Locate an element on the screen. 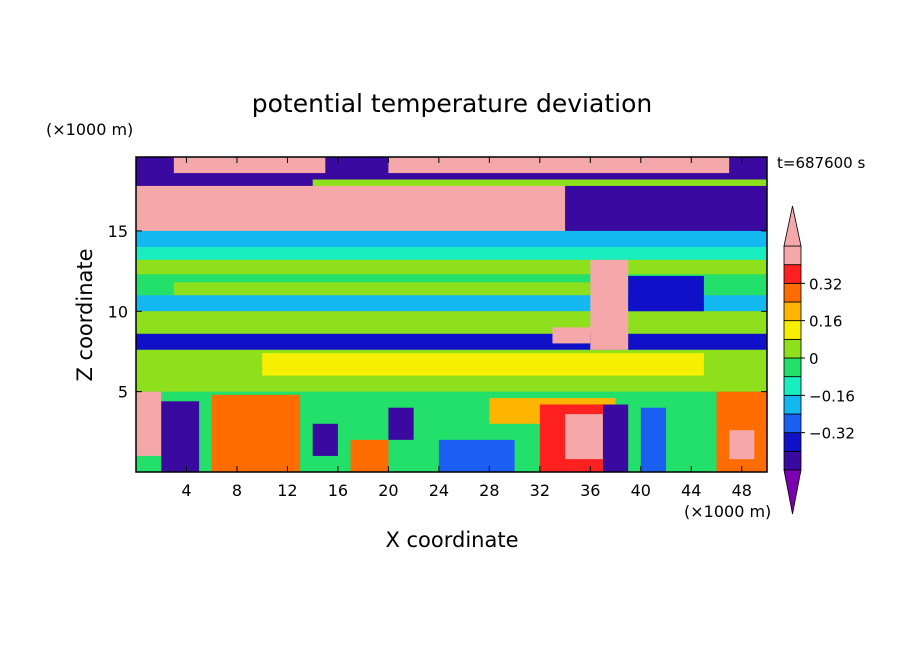 The height and width of the screenshot is (654, 904). time-label: t=687600 s is located at coordinates (821, 163).